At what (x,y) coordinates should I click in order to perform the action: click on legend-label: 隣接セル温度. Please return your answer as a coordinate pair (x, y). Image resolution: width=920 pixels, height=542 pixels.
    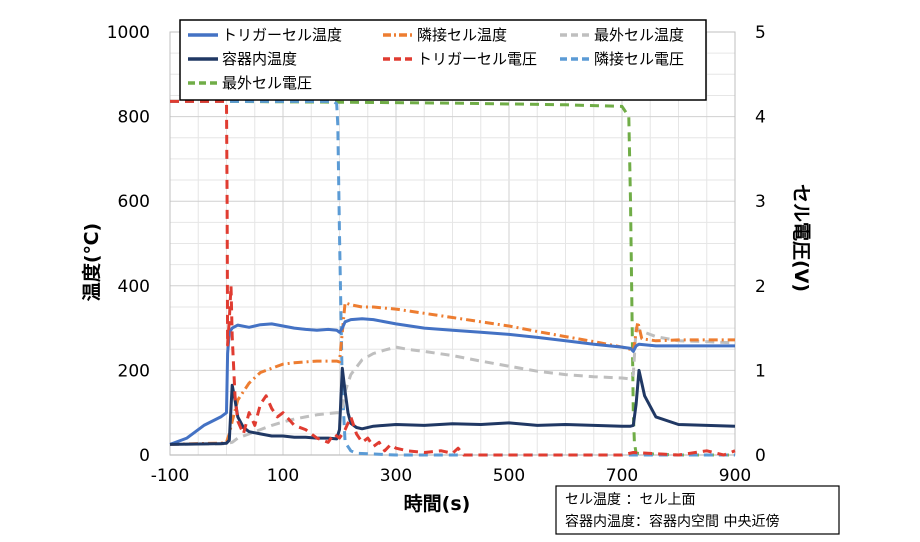
    Looking at the image, I should click on (462, 35).